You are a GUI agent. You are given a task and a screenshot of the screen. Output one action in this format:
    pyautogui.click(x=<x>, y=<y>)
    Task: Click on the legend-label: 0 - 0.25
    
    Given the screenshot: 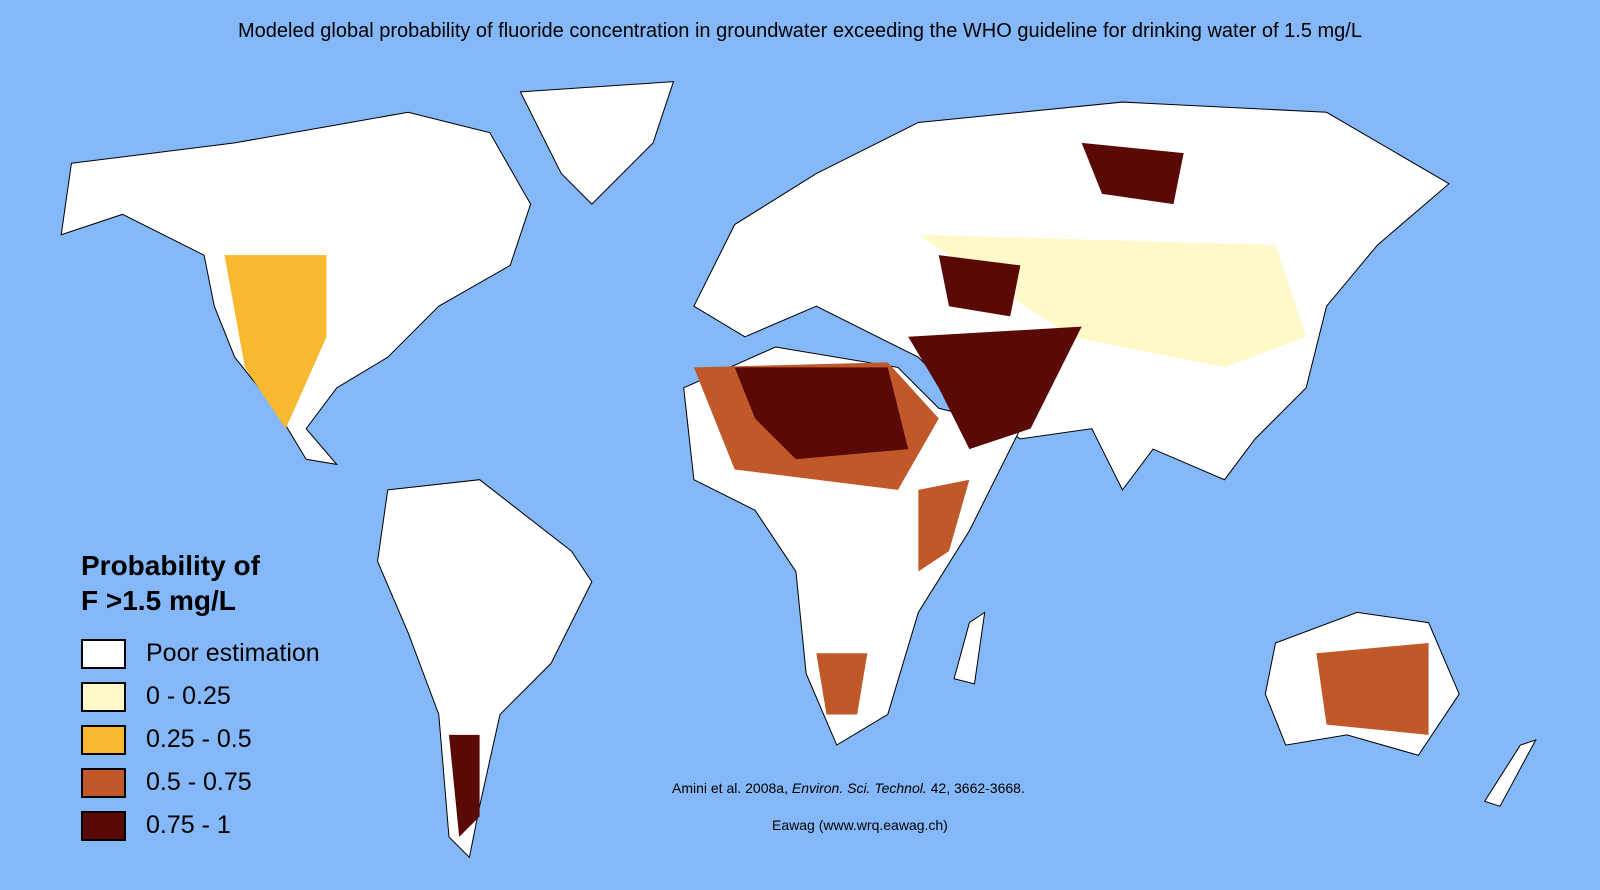 What is the action you would take?
    pyautogui.click(x=188, y=696)
    